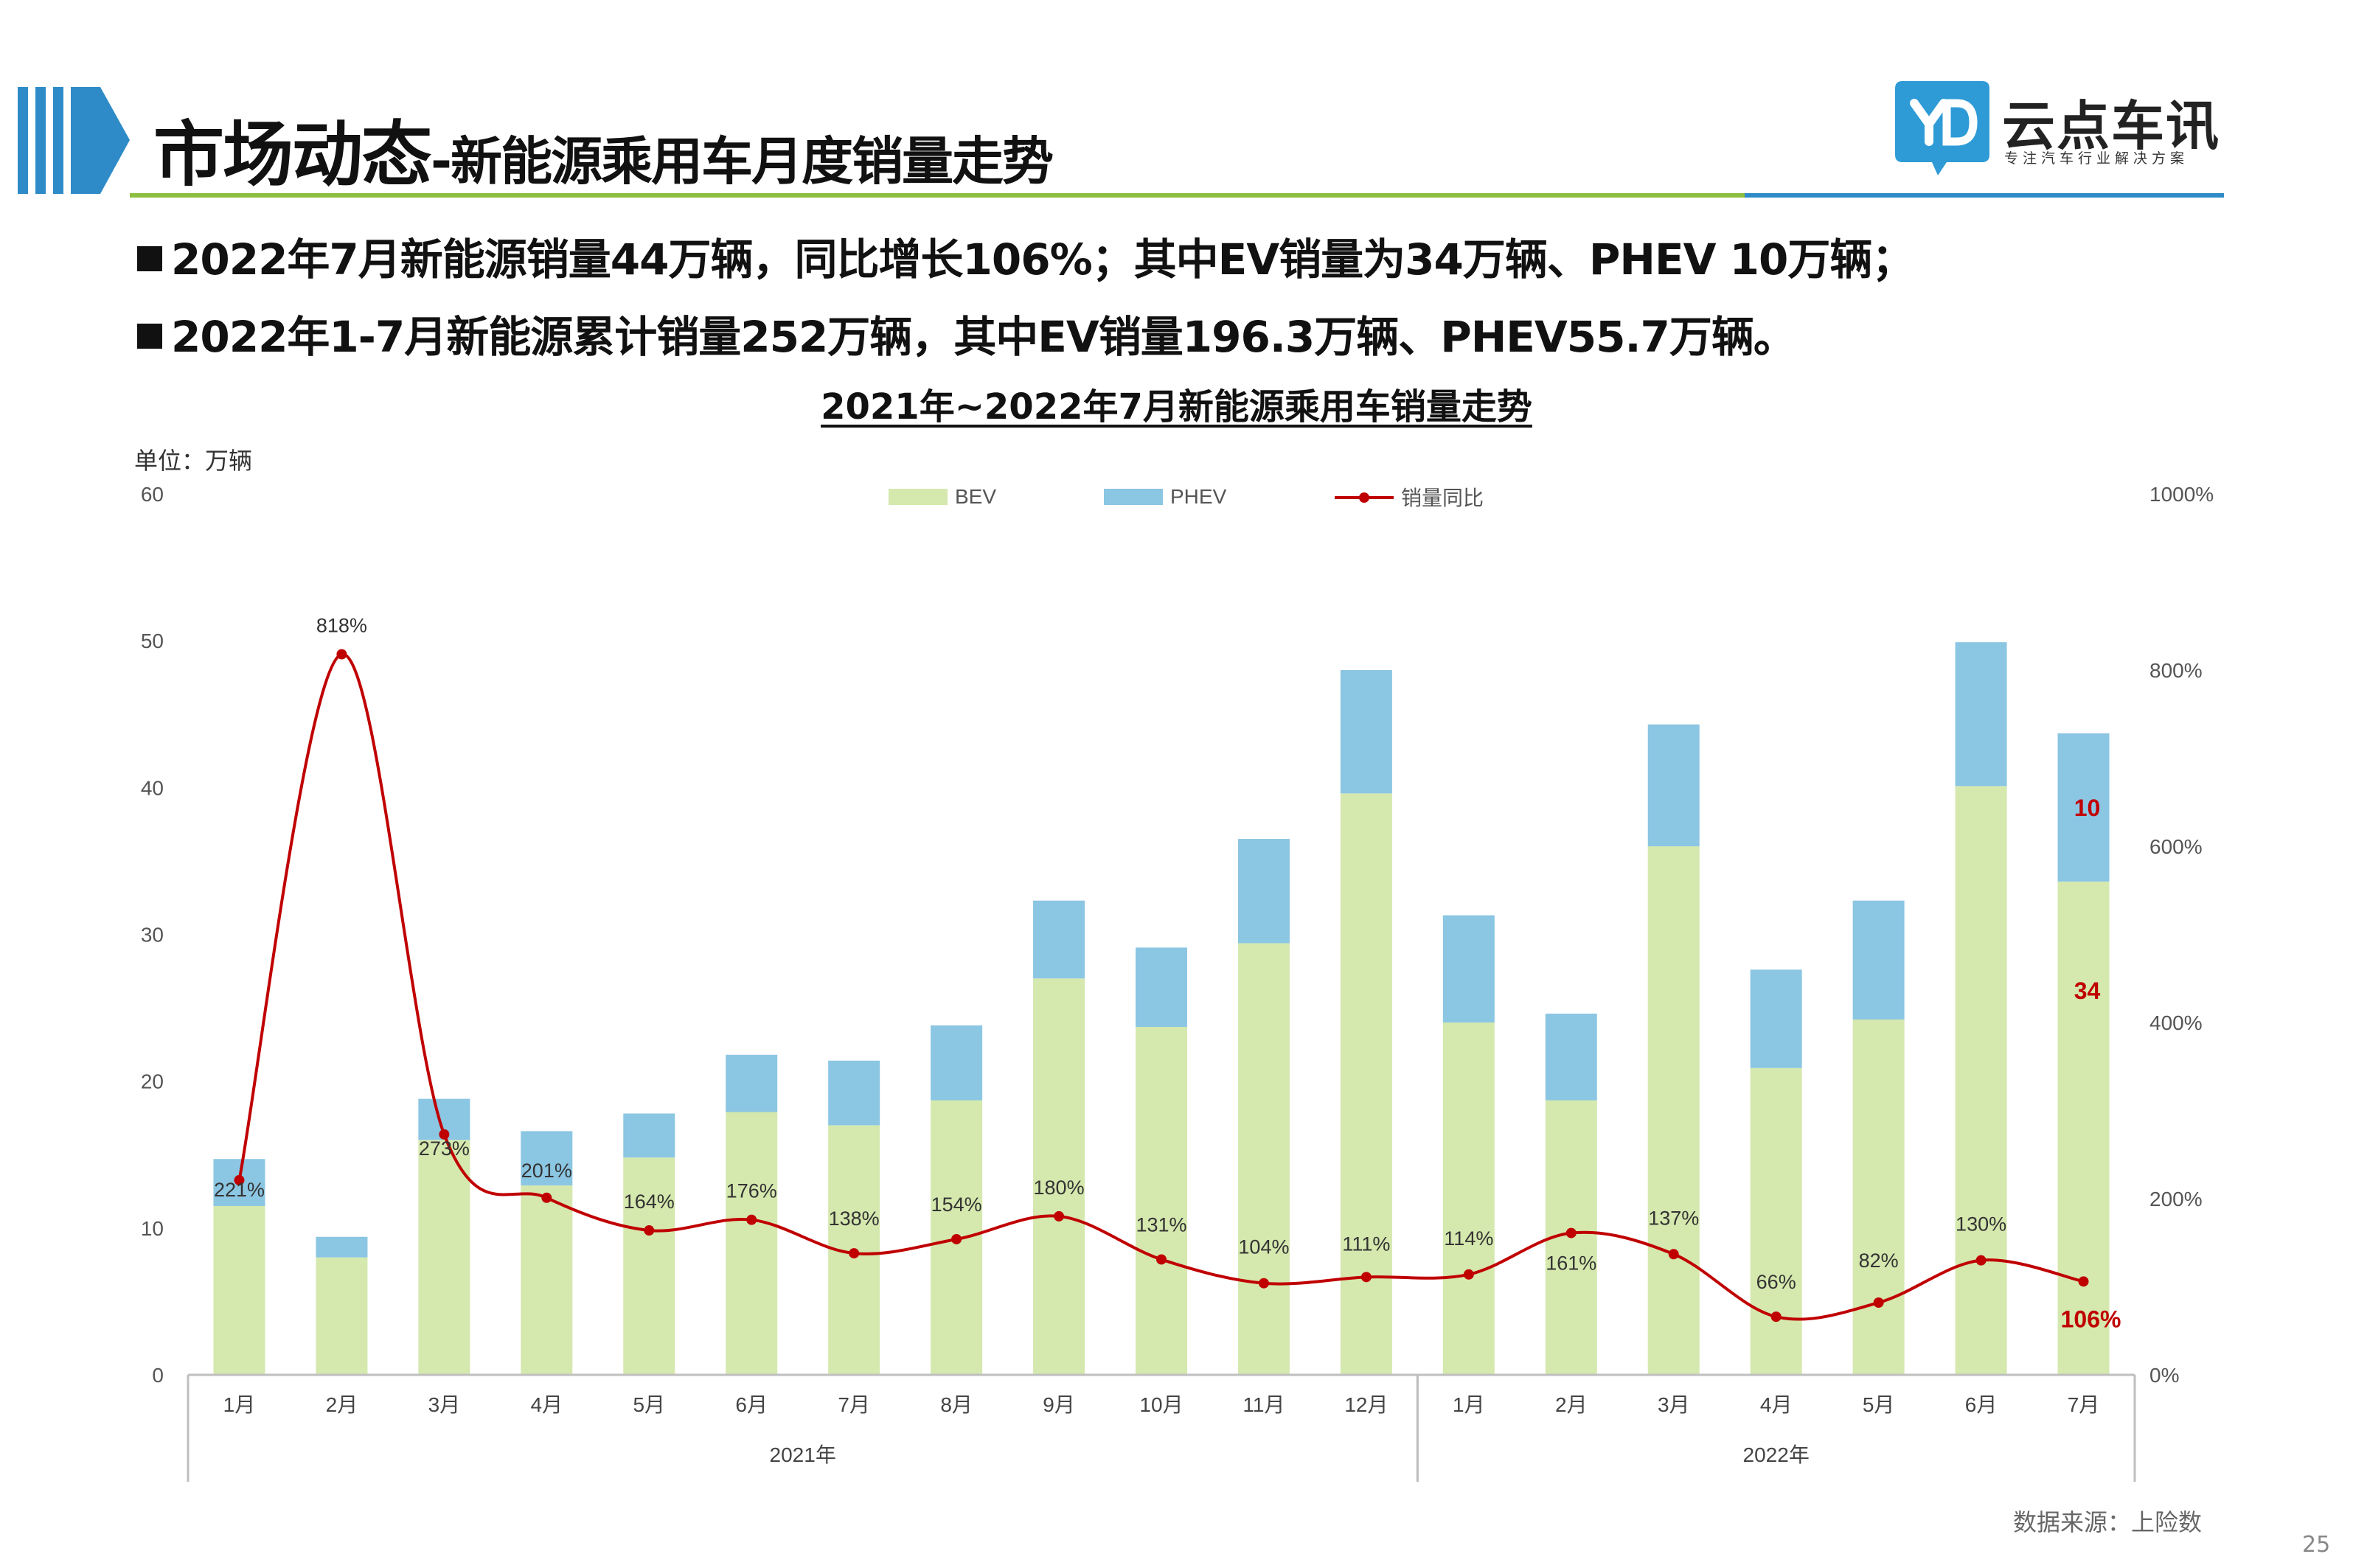 This screenshot has width=2353, height=1568. What do you see at coordinates (2087, 991) in the screenshot?
I see `bar-value-label: 34` at bounding box center [2087, 991].